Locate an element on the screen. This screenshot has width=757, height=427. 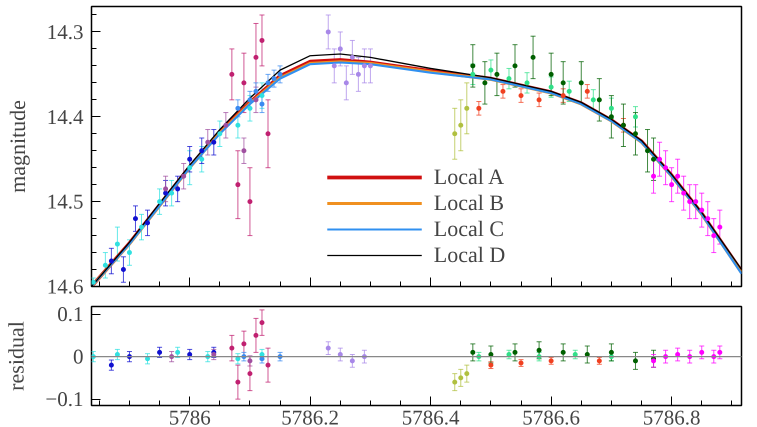
y-tick-label: 14.3 is located at coordinates (65, 32).